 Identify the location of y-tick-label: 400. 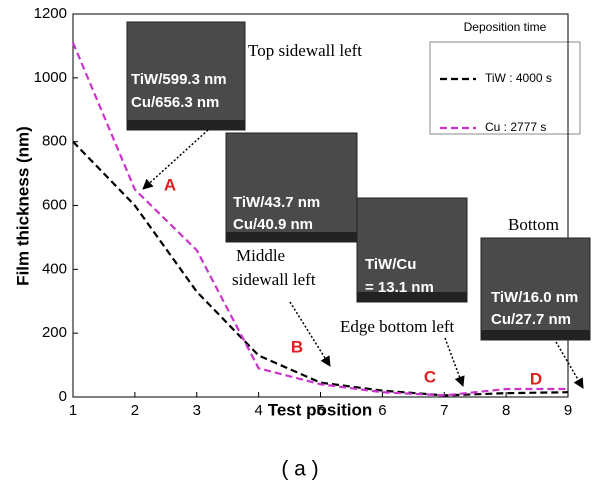
(54, 268).